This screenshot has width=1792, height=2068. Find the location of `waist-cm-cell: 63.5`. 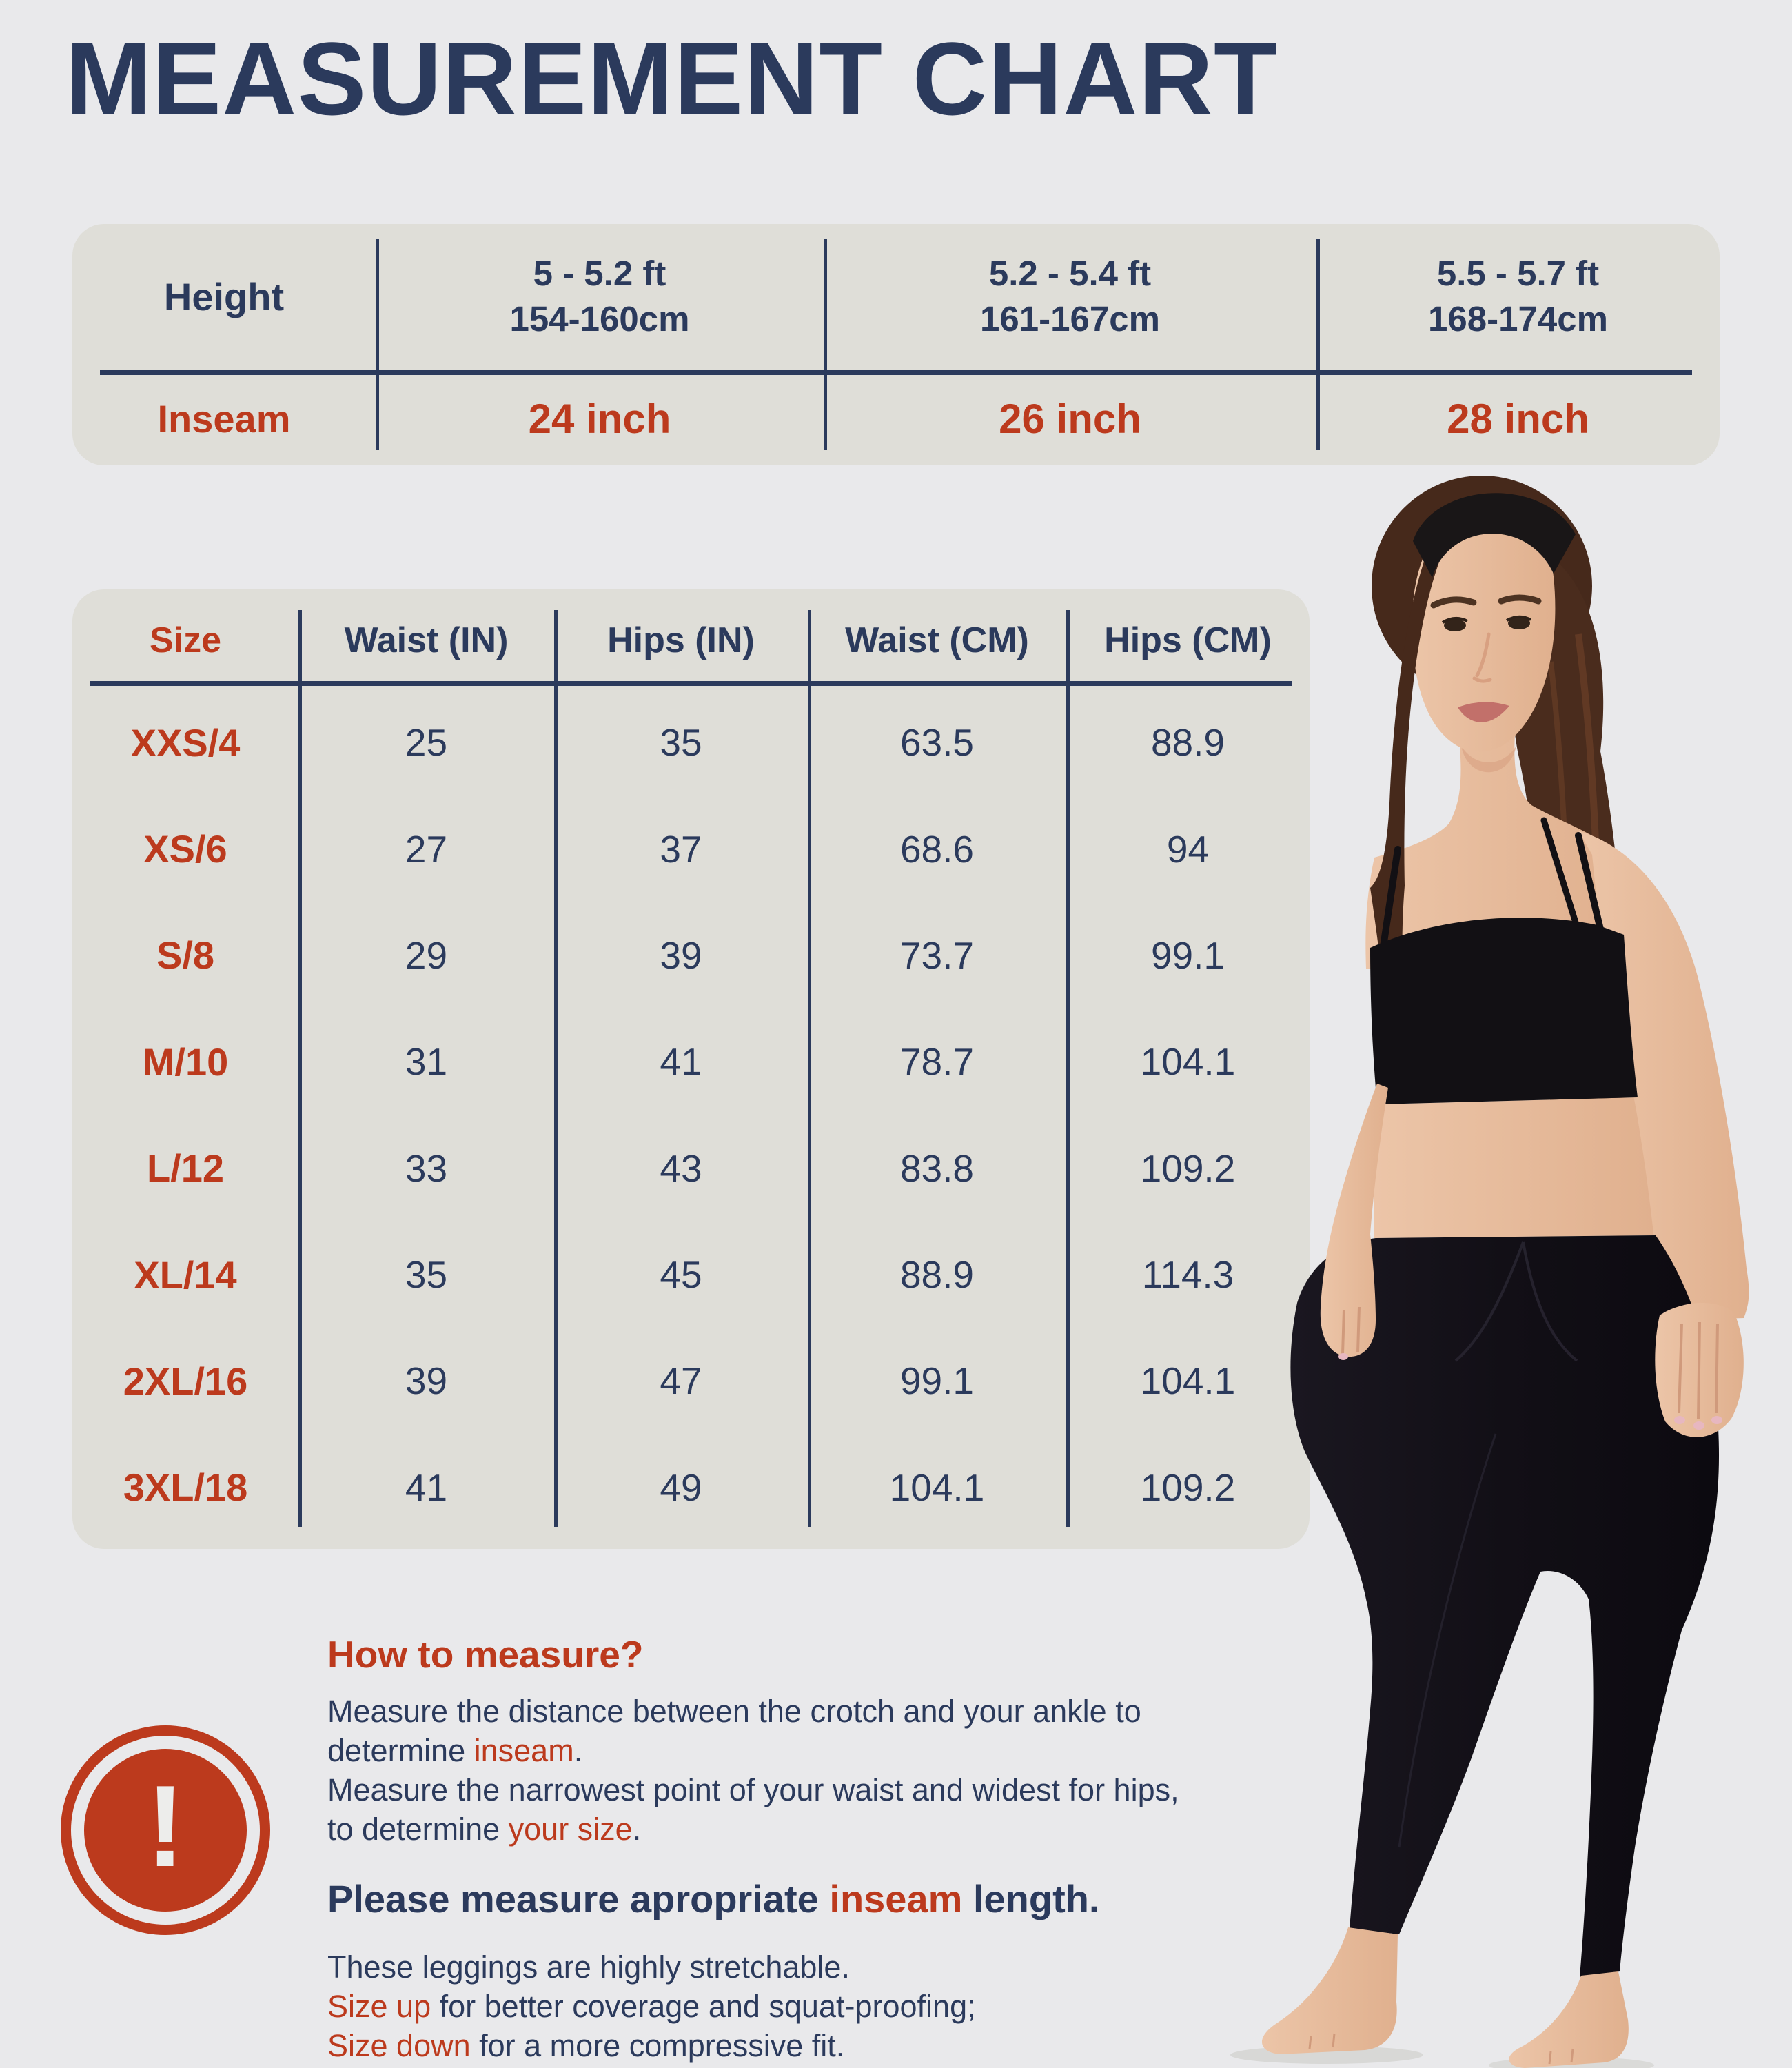

waist-cm-cell: 63.5 is located at coordinates (937, 742).